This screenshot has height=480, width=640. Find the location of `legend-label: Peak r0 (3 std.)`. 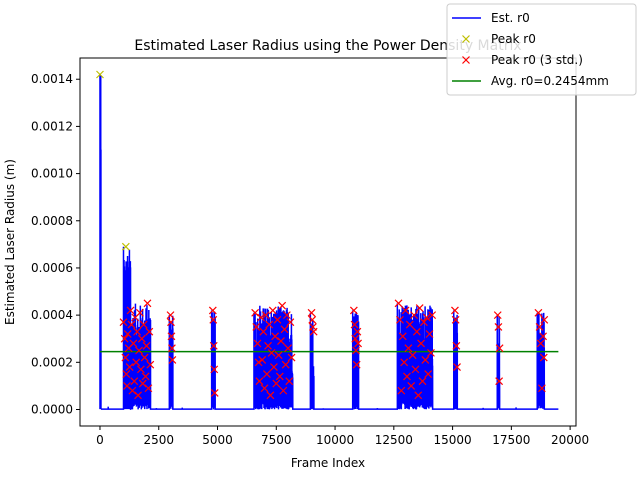

legend-label: Peak r0 (3 std.) is located at coordinates (537, 60).